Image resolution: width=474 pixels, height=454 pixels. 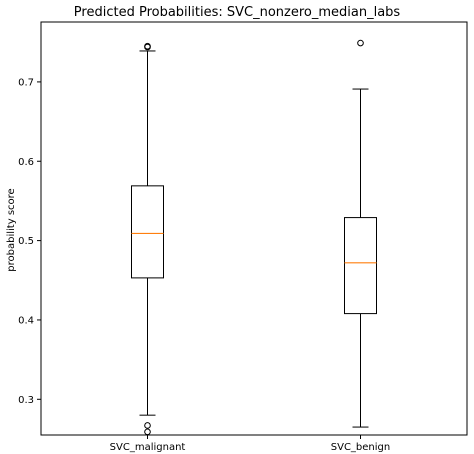 What do you see at coordinates (11, 229) in the screenshot?
I see `y-axis-label: probability score` at bounding box center [11, 229].